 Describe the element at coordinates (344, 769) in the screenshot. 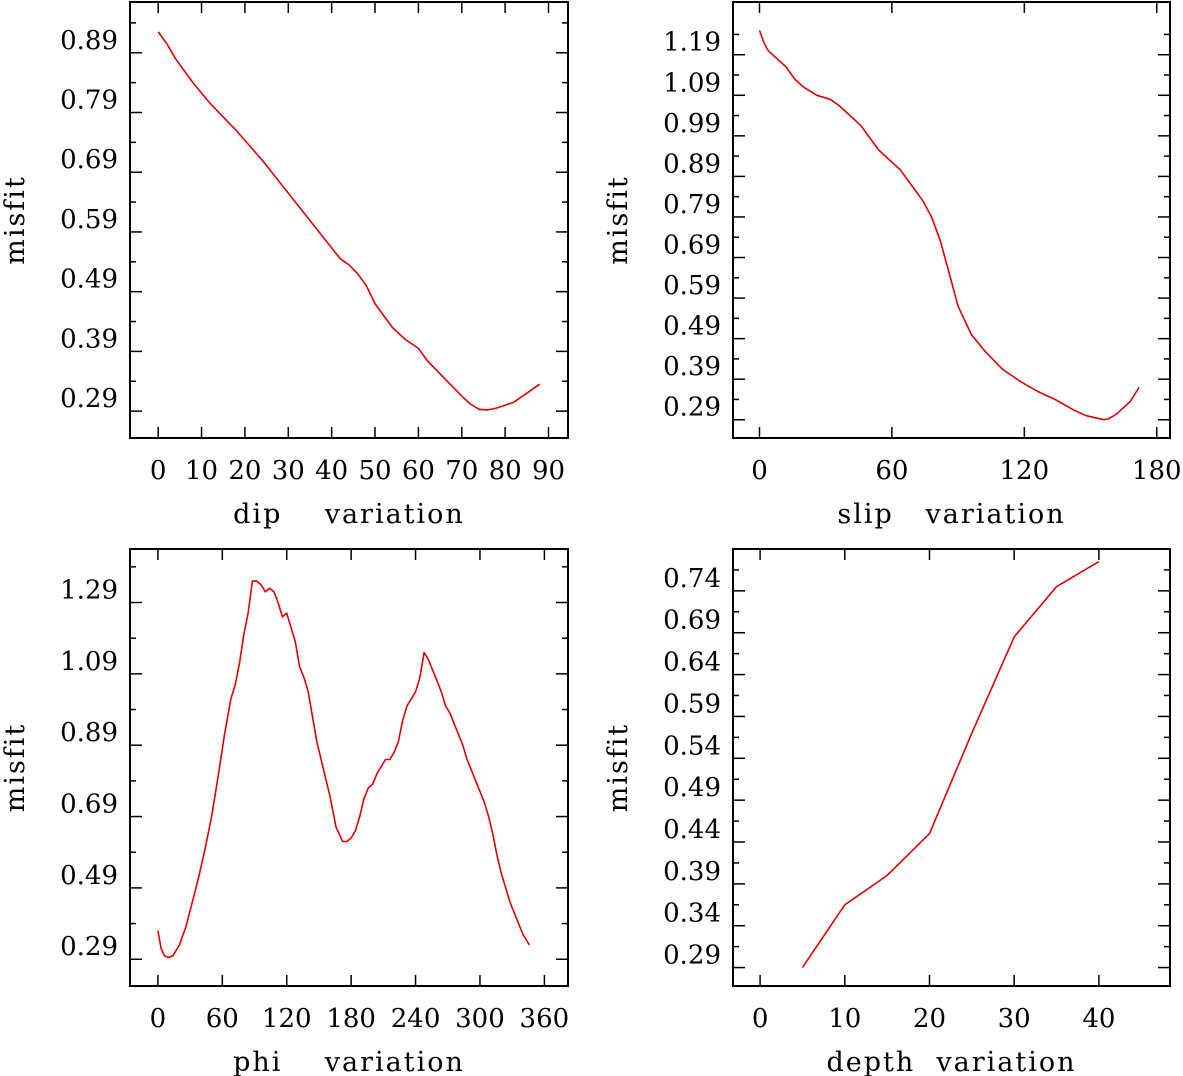

I see `phi-misfit-line` at that location.